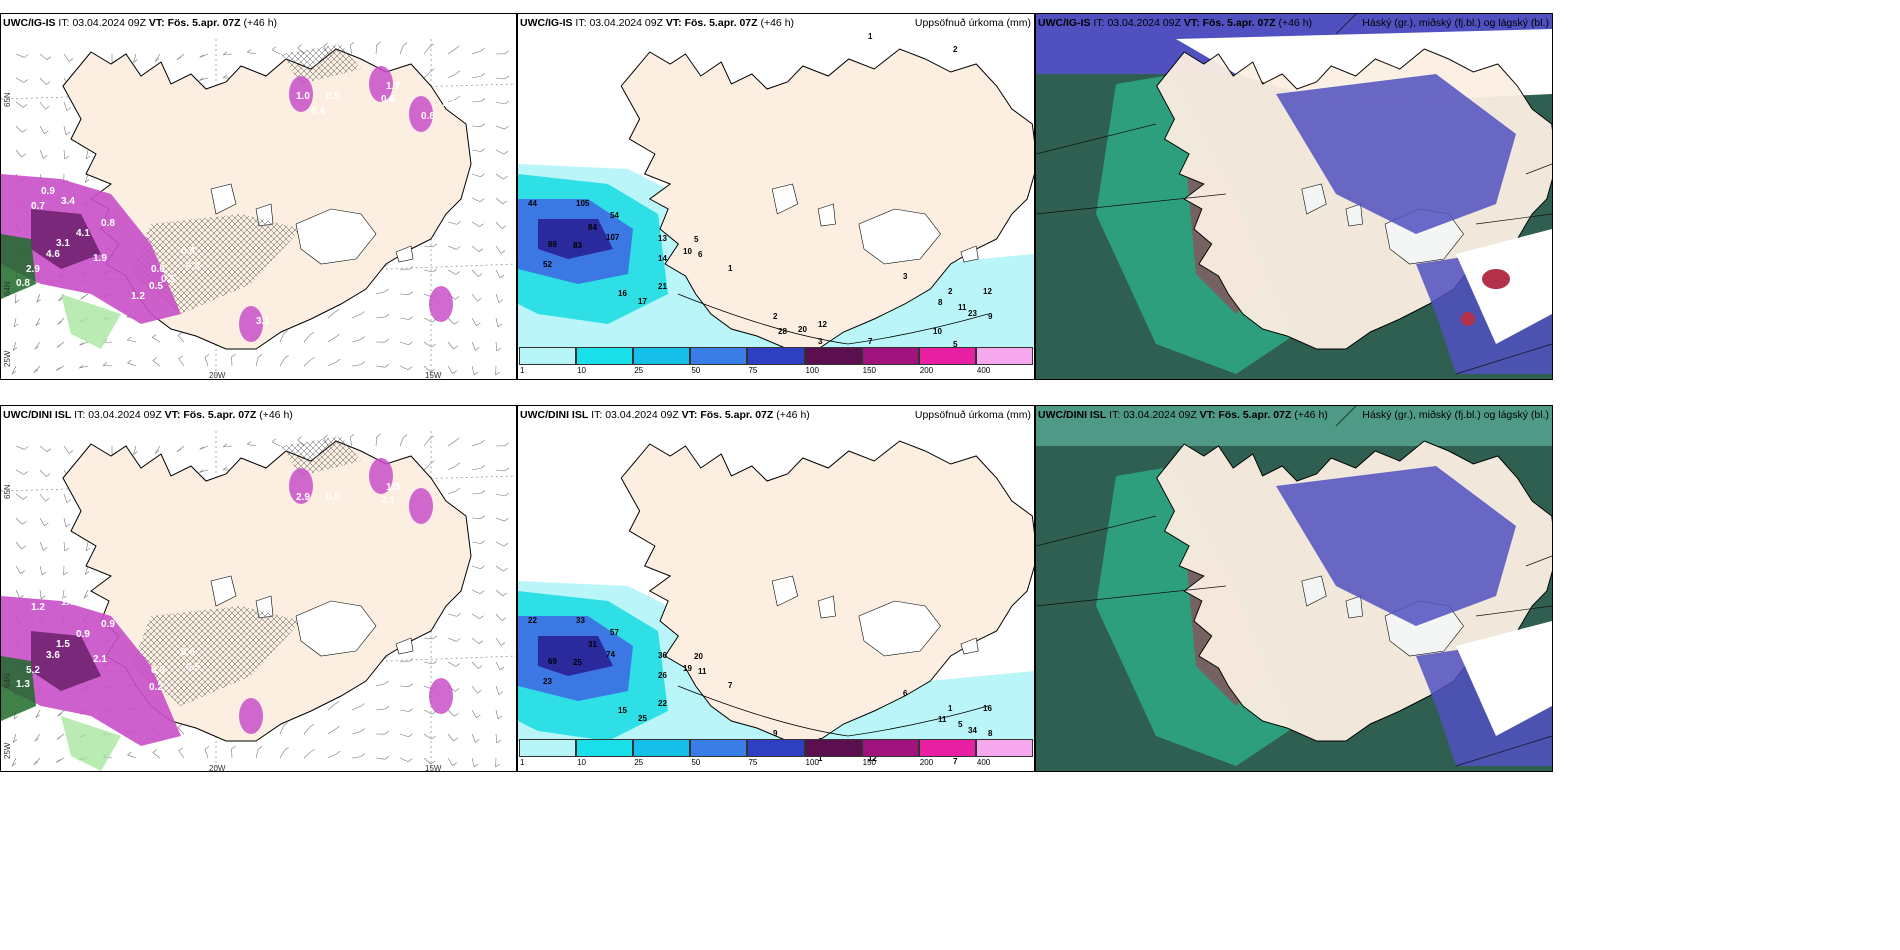 This screenshot has width=1900, height=950. Describe the element at coordinates (193, 667) in the screenshot. I see `icing-value-label: 0.5` at that location.